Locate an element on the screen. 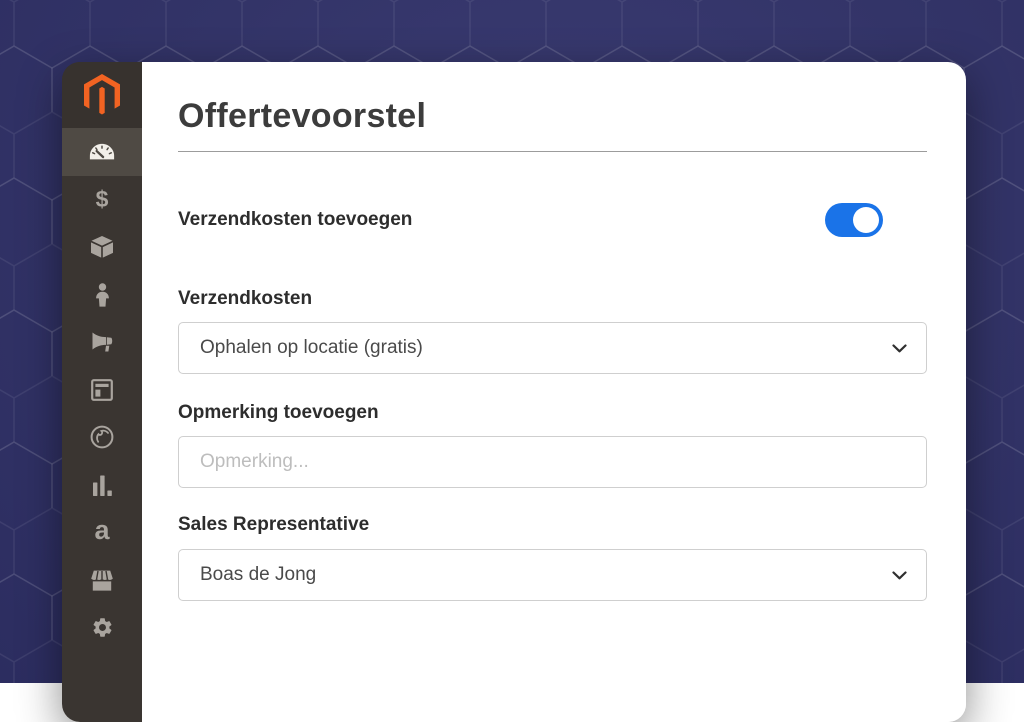 This screenshot has height=722, width=1024. magento-logo-icon is located at coordinates (102, 94).